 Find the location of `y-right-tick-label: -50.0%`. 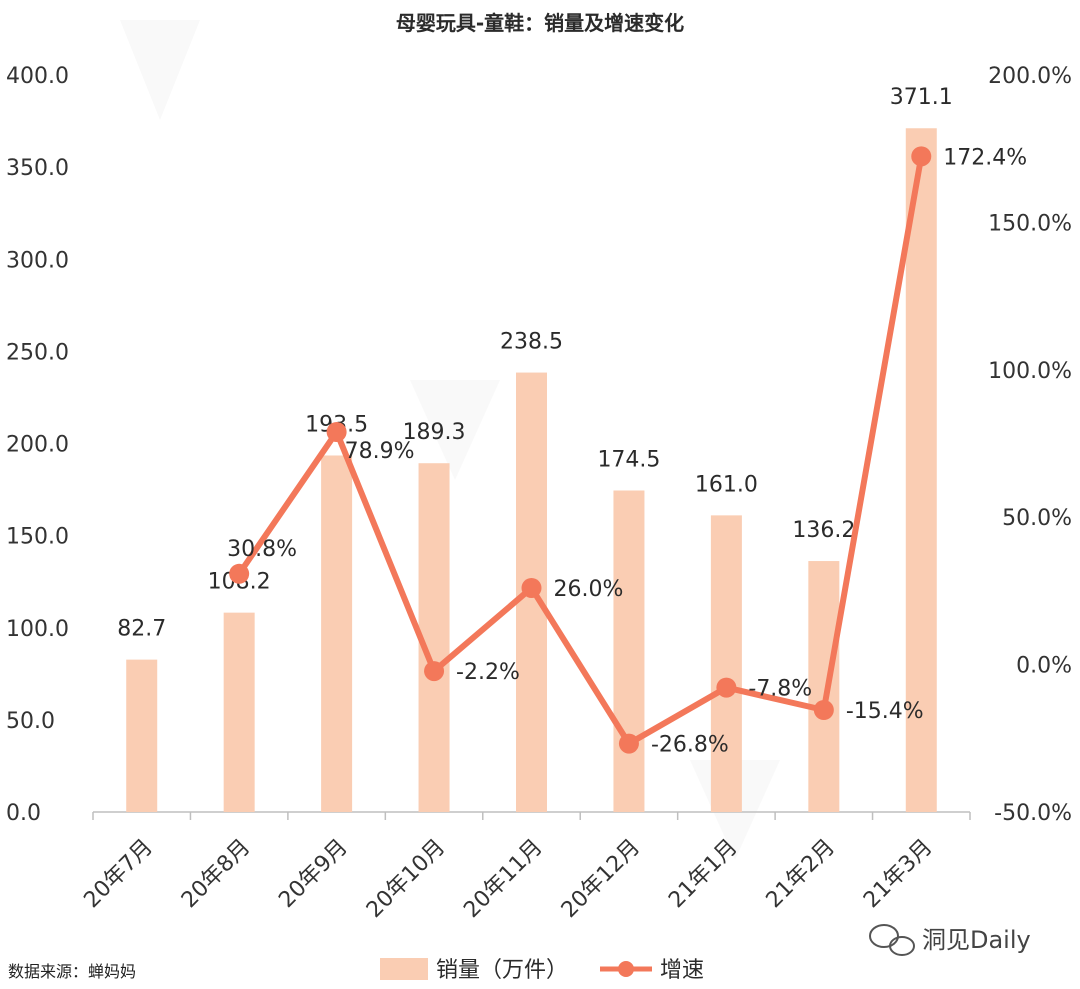

y-right-tick-label: -50.0% is located at coordinates (1033, 813).